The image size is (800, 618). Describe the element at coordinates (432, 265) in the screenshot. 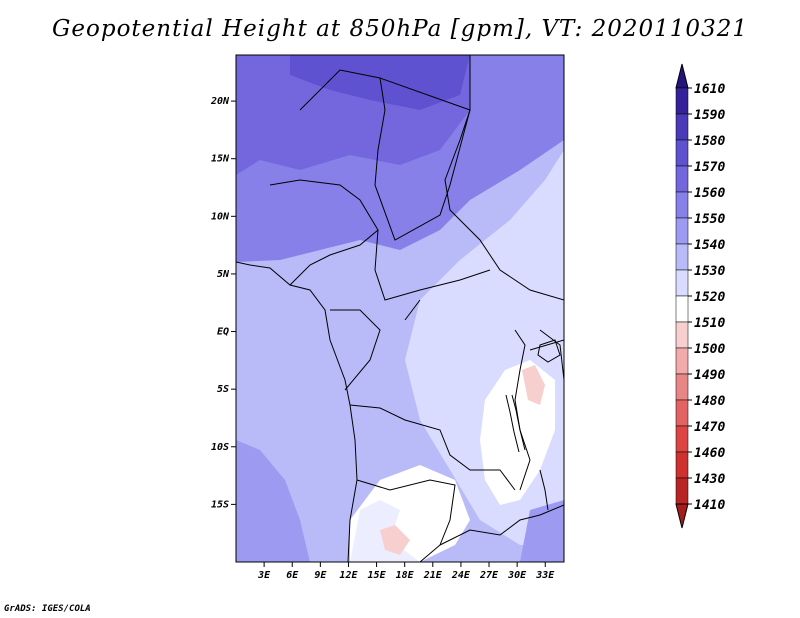

I see `border-car` at that location.